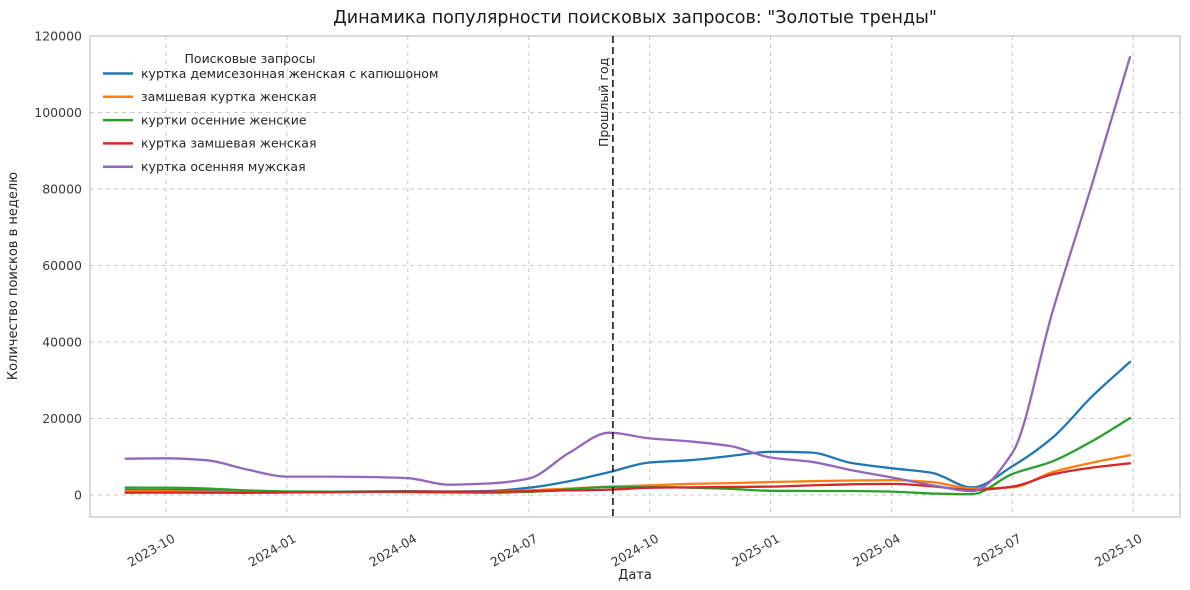 The width and height of the screenshot is (1190, 590). I want to click on y-axis-label: Количество поисков в неделю, so click(13, 276).